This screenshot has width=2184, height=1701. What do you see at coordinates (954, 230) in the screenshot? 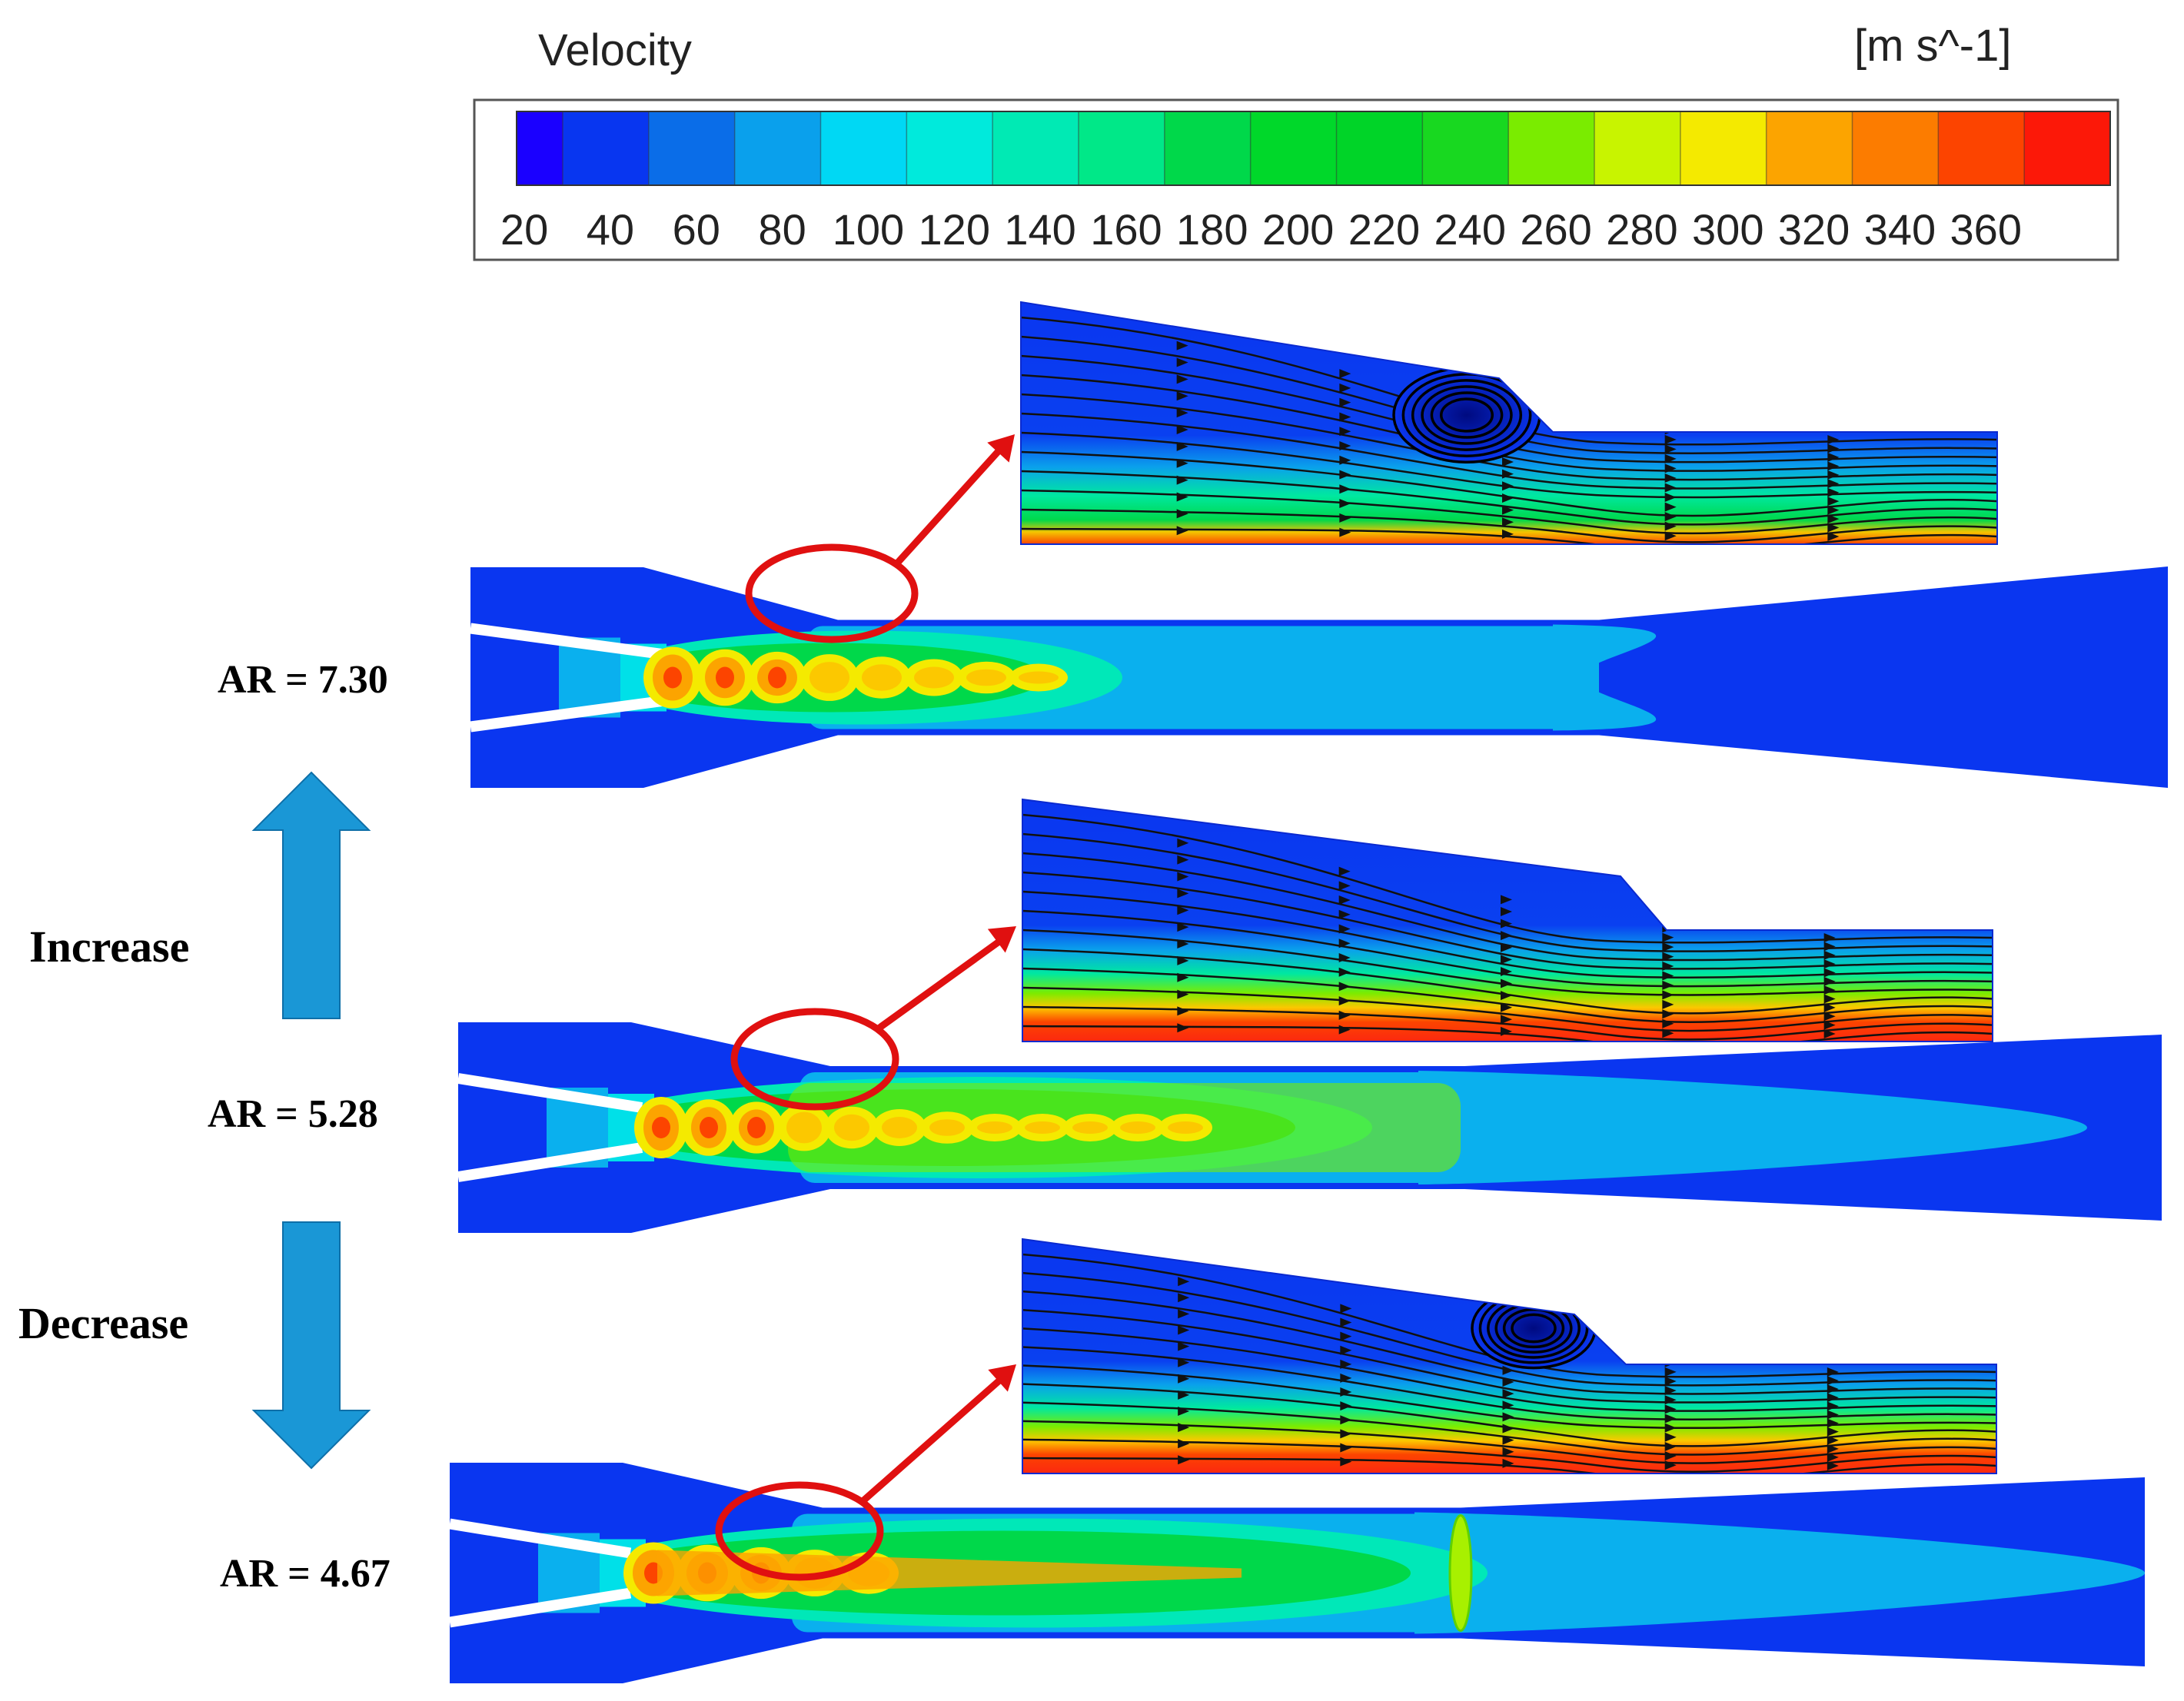
I see `colorbar-tick-label: 120` at bounding box center [954, 230].